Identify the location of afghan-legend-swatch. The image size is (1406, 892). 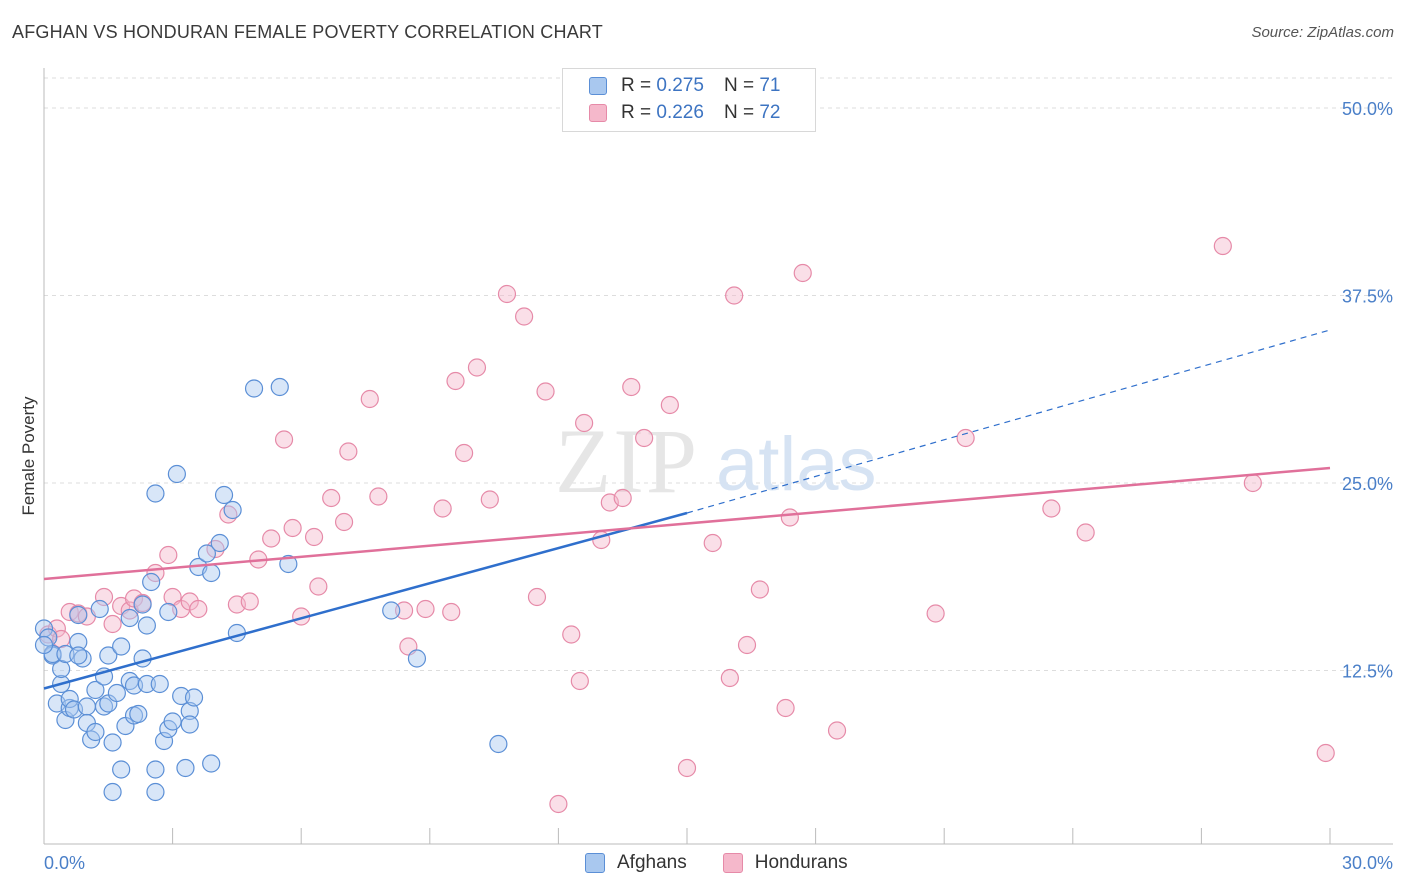
(595, 863).